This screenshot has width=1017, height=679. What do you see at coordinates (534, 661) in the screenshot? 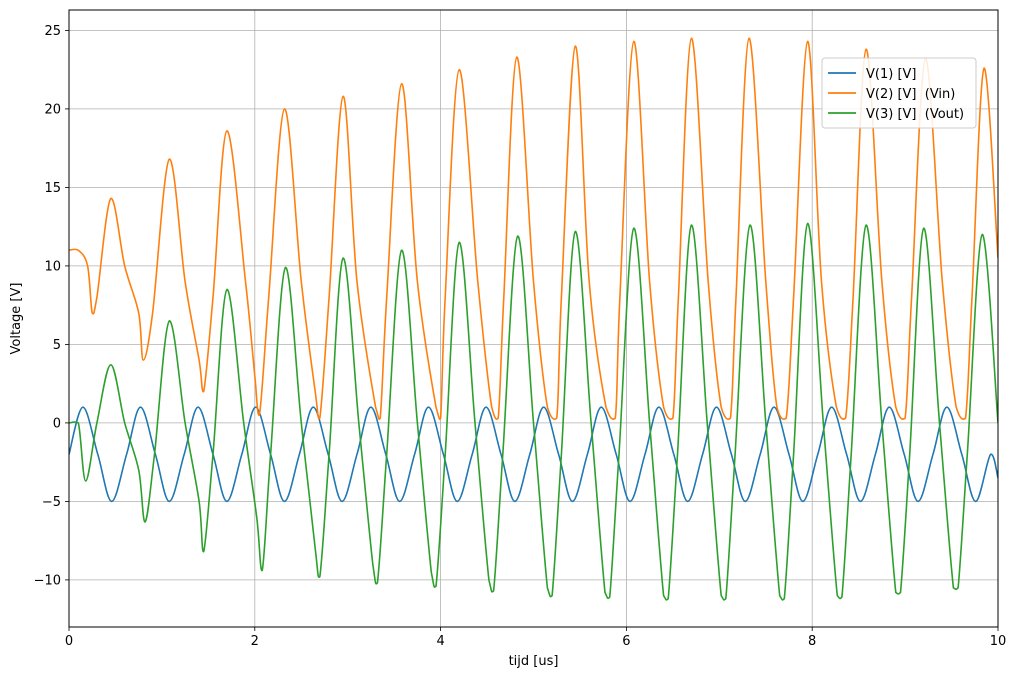
I see `x-axis-label: tijd [us]` at bounding box center [534, 661].